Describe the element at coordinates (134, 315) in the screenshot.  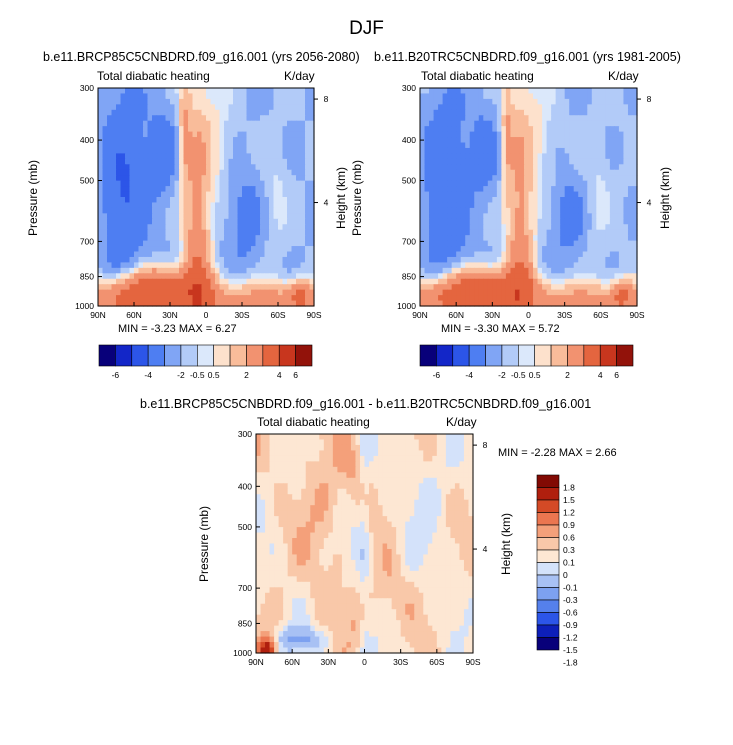
I see `x-tick-label: 60N` at that location.